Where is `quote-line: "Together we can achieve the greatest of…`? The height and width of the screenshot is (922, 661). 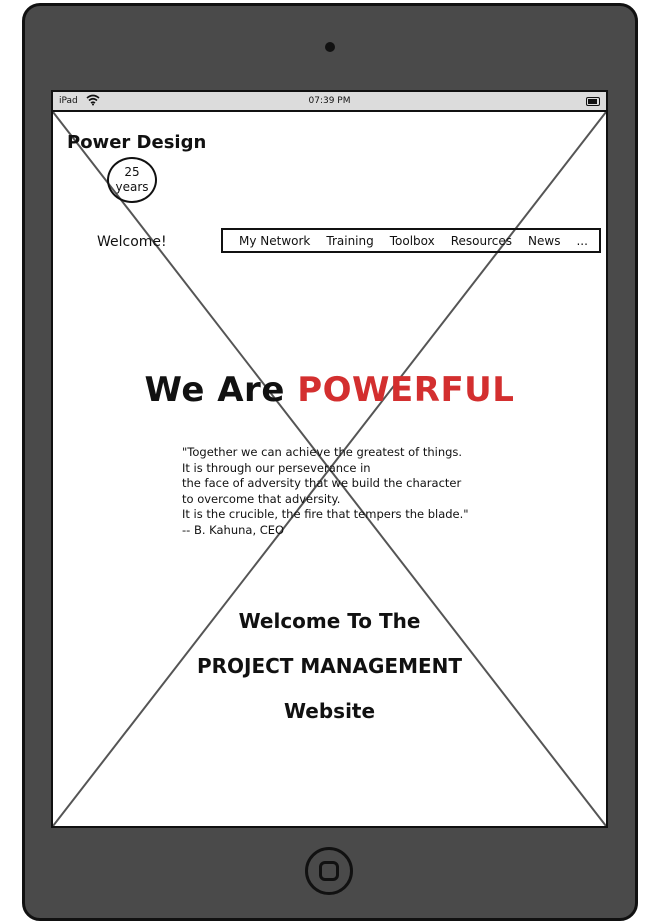
quote-line: "Together we can achieve the greatest of… is located at coordinates (322, 452).